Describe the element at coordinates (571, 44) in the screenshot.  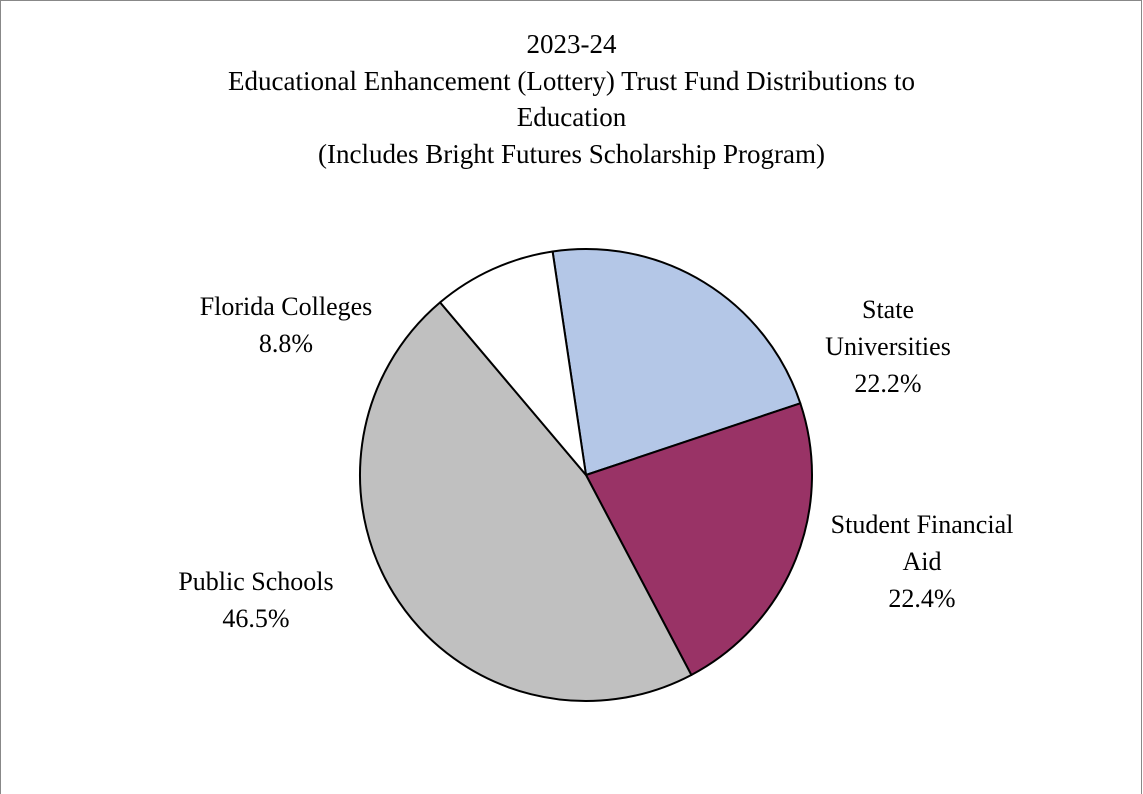
I see `title-line: 2023-24` at that location.